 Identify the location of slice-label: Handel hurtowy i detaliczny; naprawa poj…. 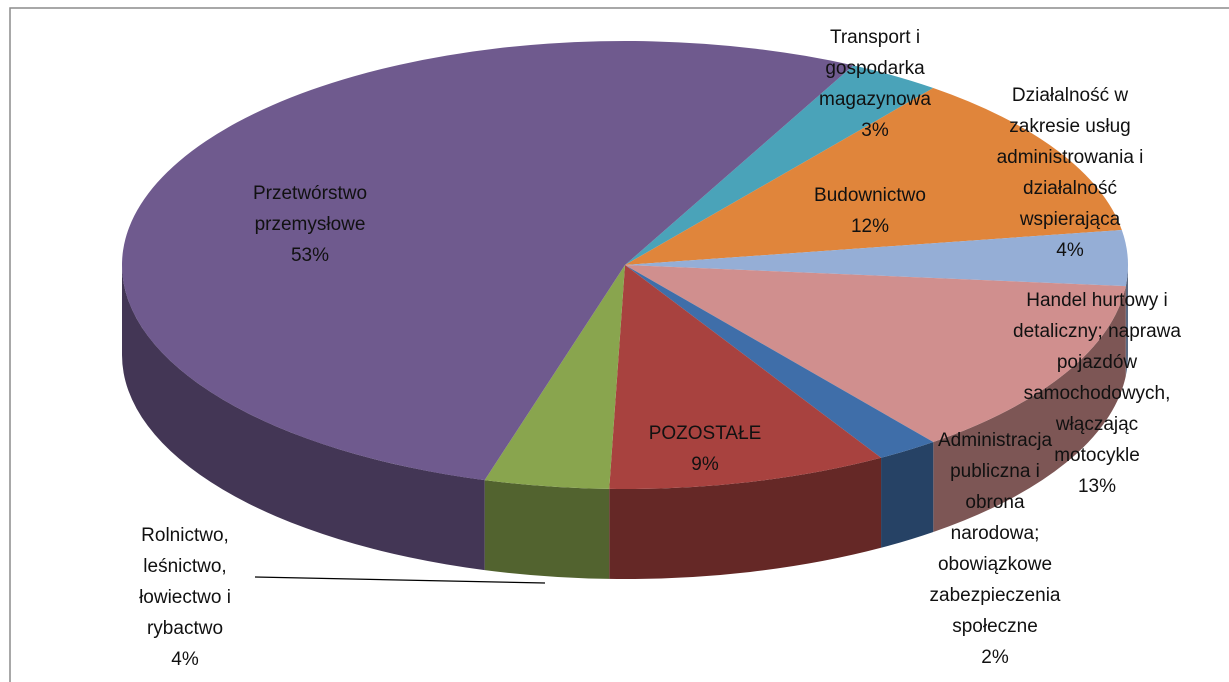
(1097, 393).